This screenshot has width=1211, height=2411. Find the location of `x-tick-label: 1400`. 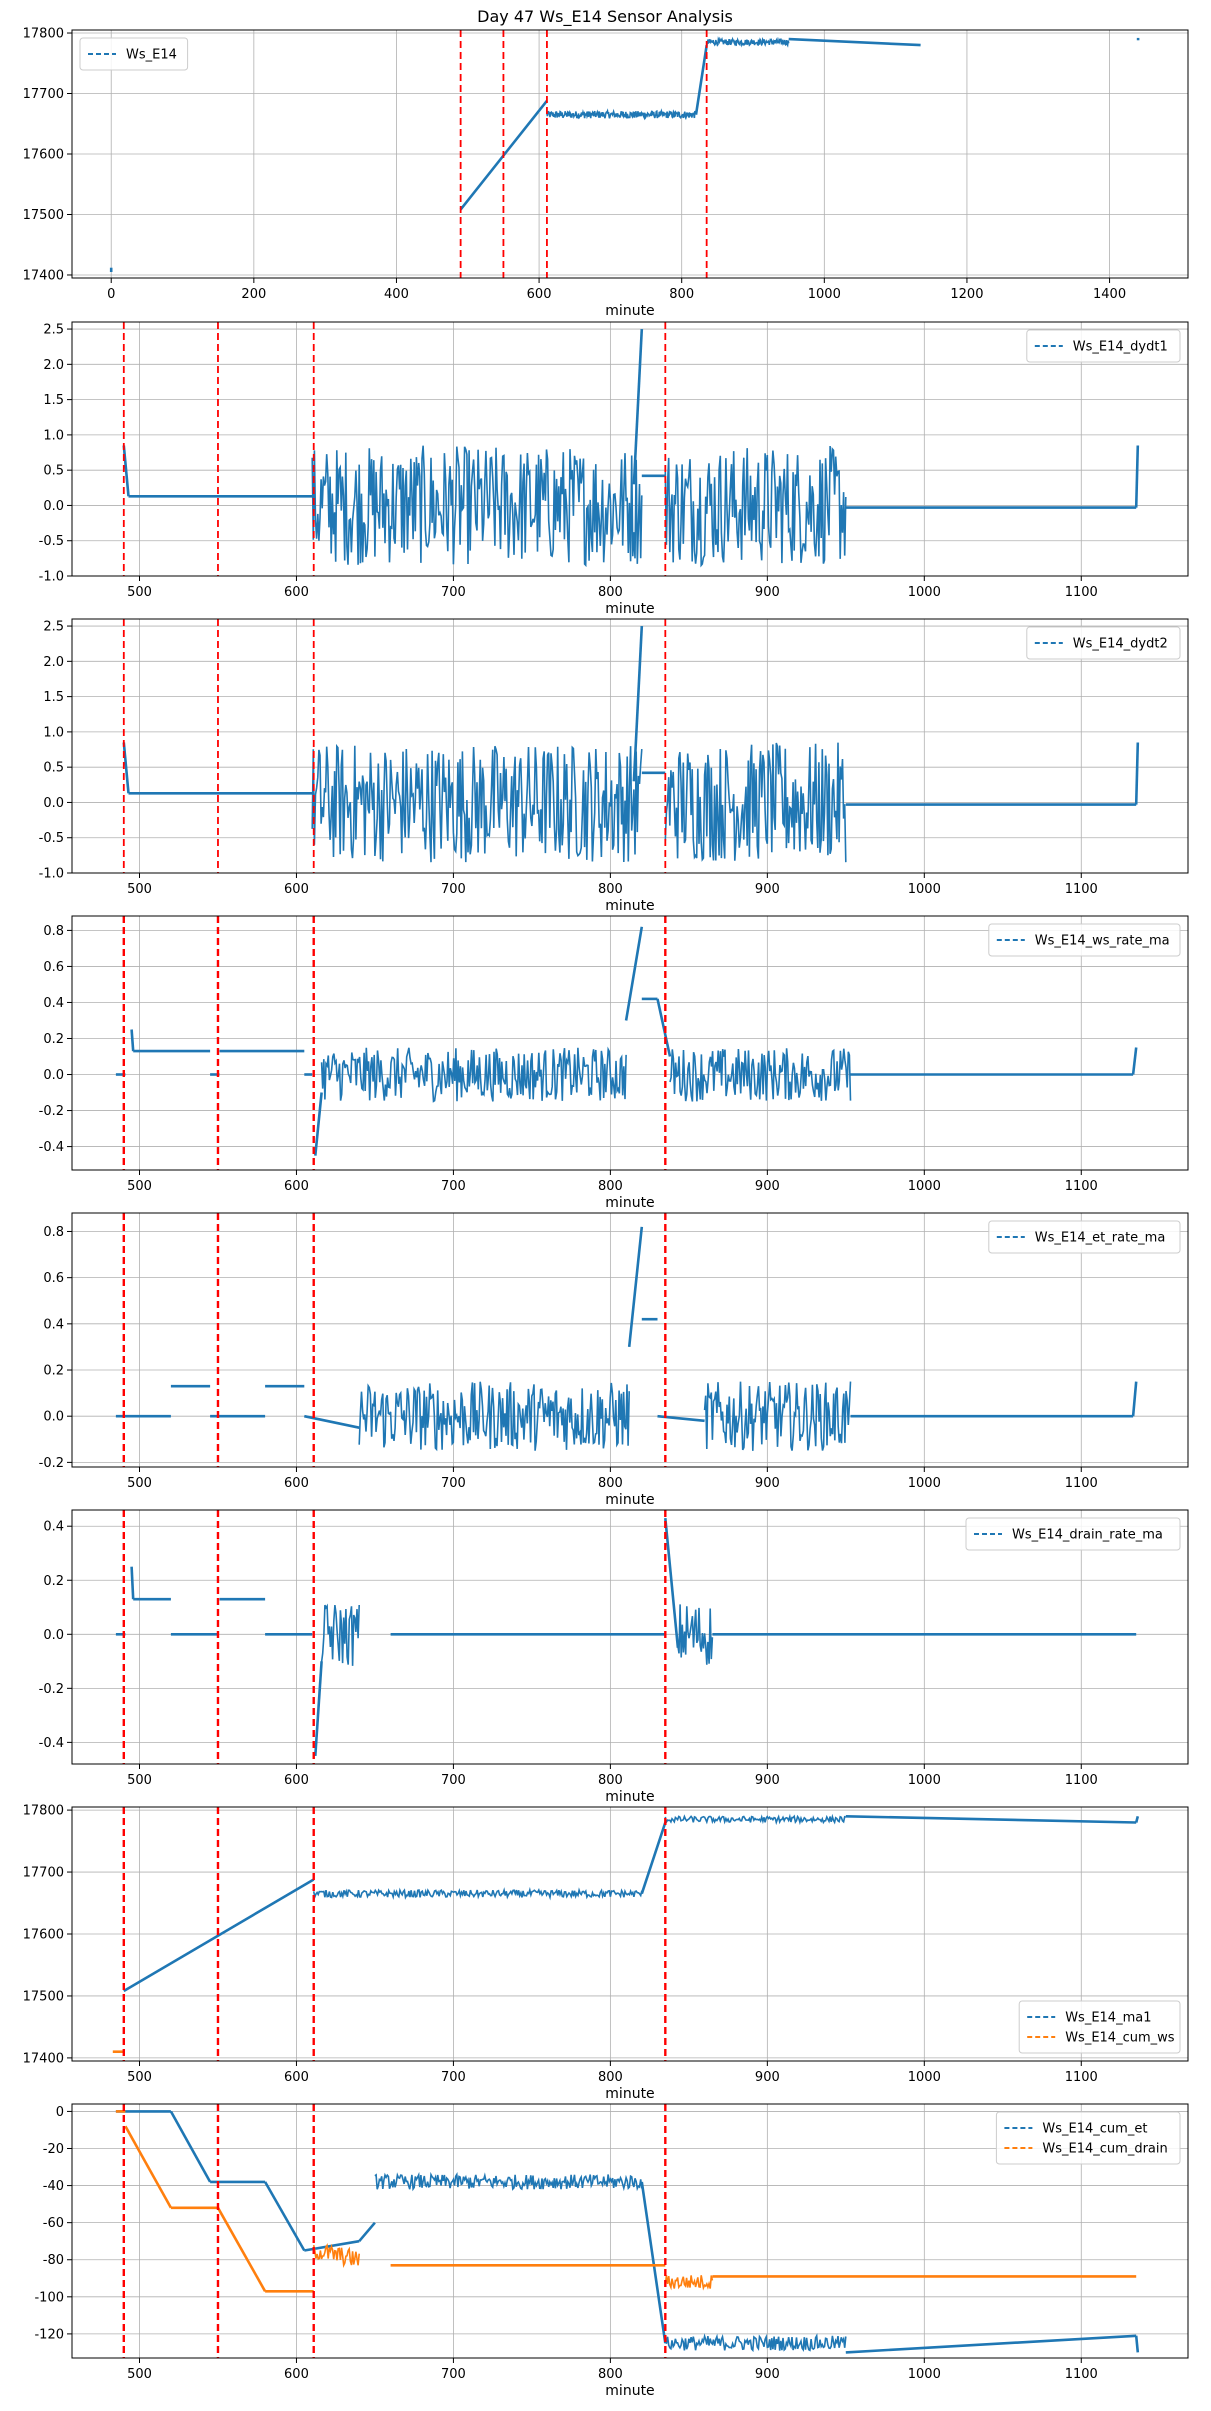

x-tick-label: 1400 is located at coordinates (1109, 294).